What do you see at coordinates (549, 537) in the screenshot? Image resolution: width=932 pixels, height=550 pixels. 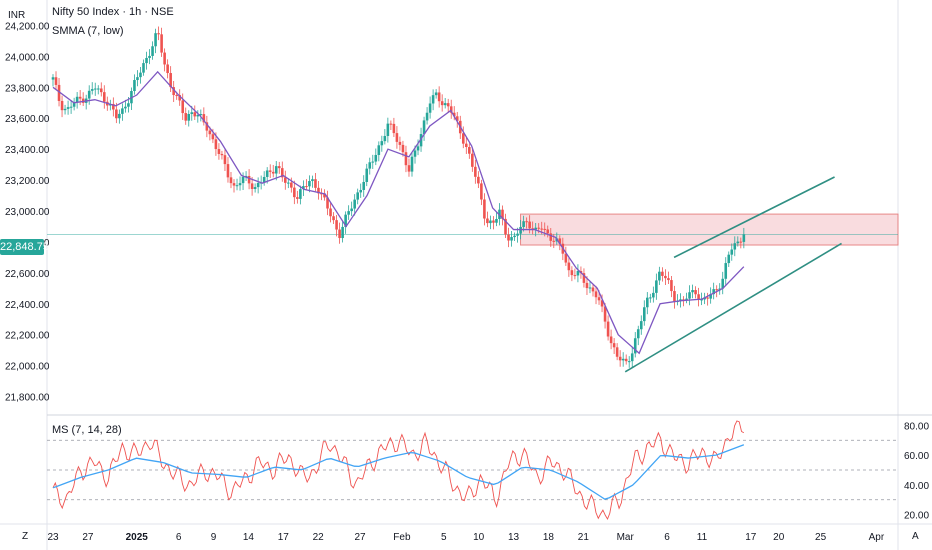 I see `time-axis-tick: 18` at bounding box center [549, 537].